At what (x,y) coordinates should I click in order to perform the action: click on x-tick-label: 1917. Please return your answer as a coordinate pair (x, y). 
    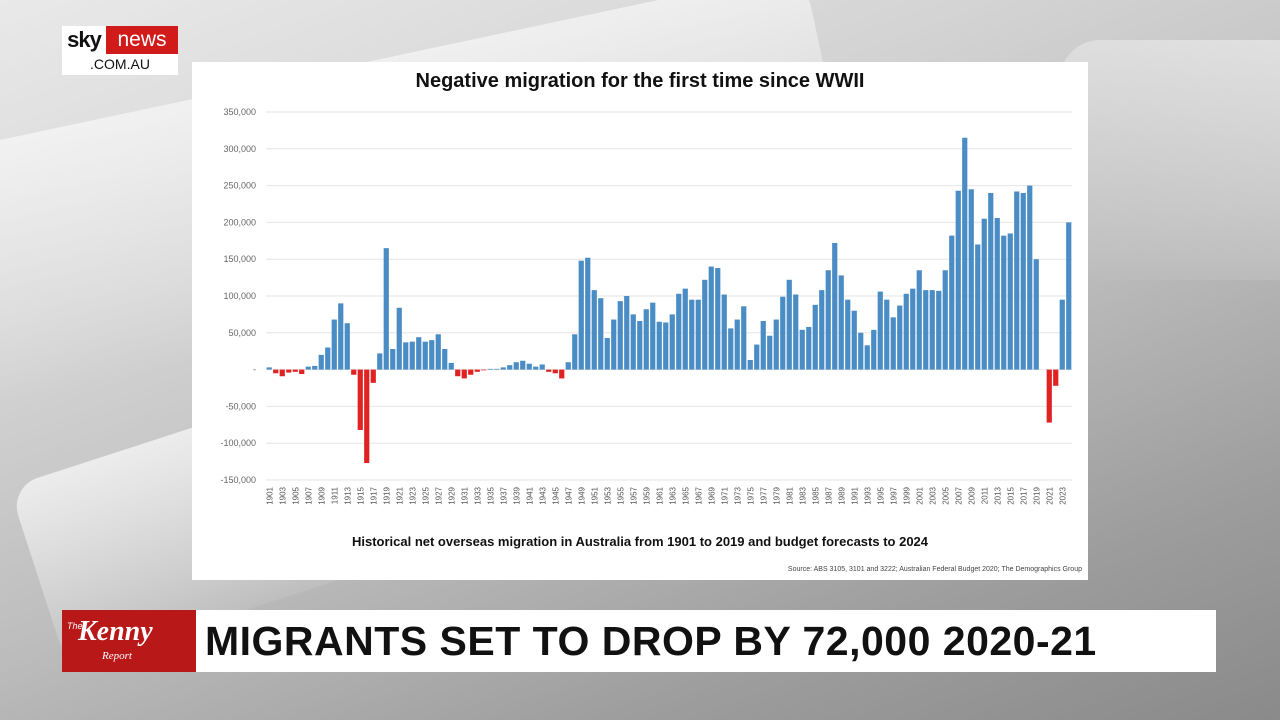
    Looking at the image, I should click on (373, 495).